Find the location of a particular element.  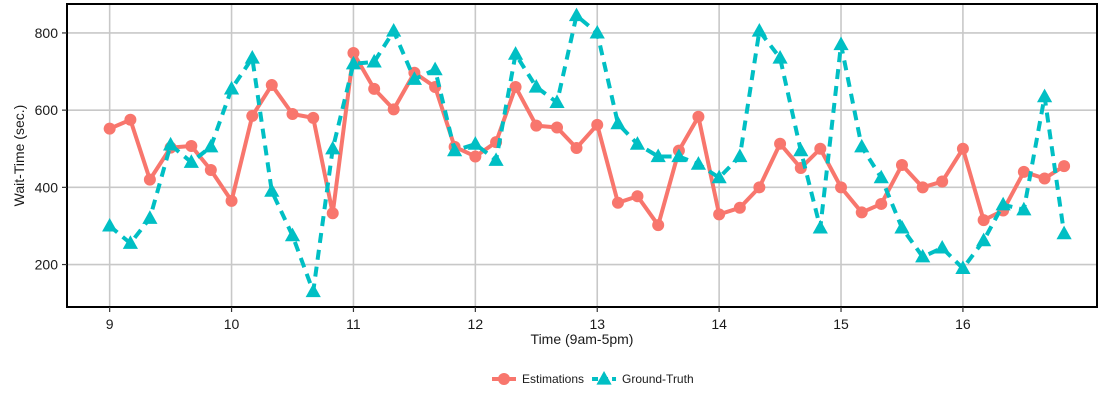

y-tick-label: 800 is located at coordinates (47, 33).